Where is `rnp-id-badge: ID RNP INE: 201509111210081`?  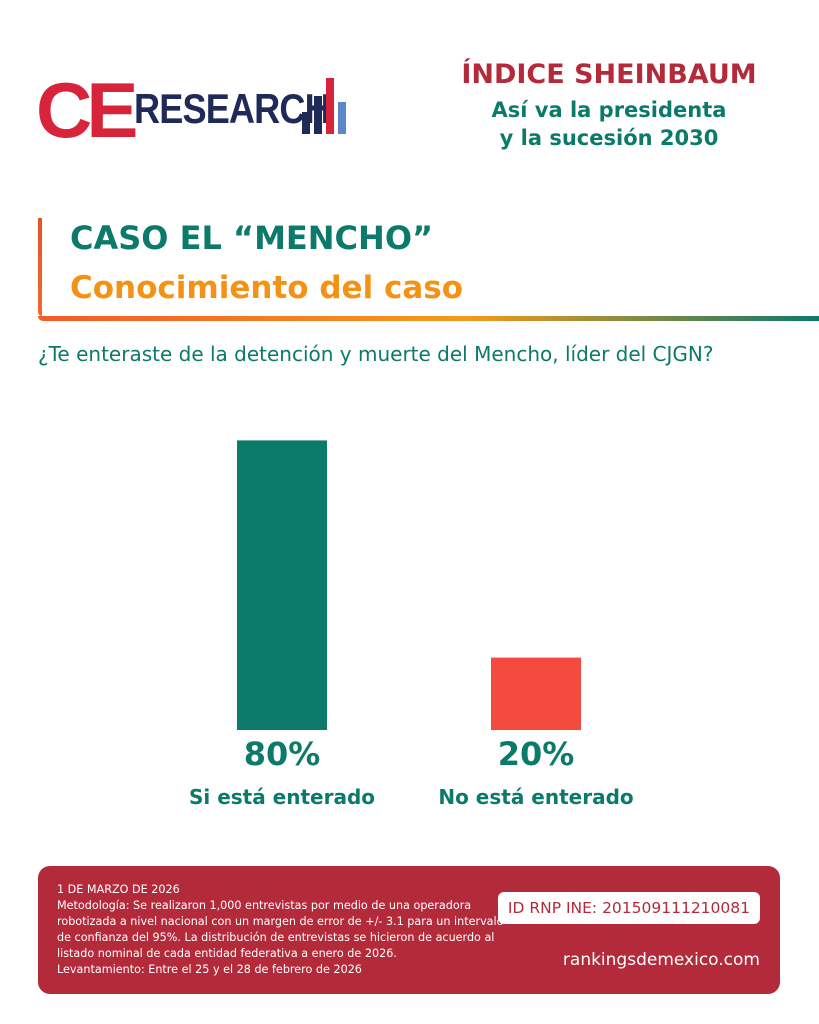
rnp-id-badge: ID RNP INE: 201509111210081 is located at coordinates (628, 908).